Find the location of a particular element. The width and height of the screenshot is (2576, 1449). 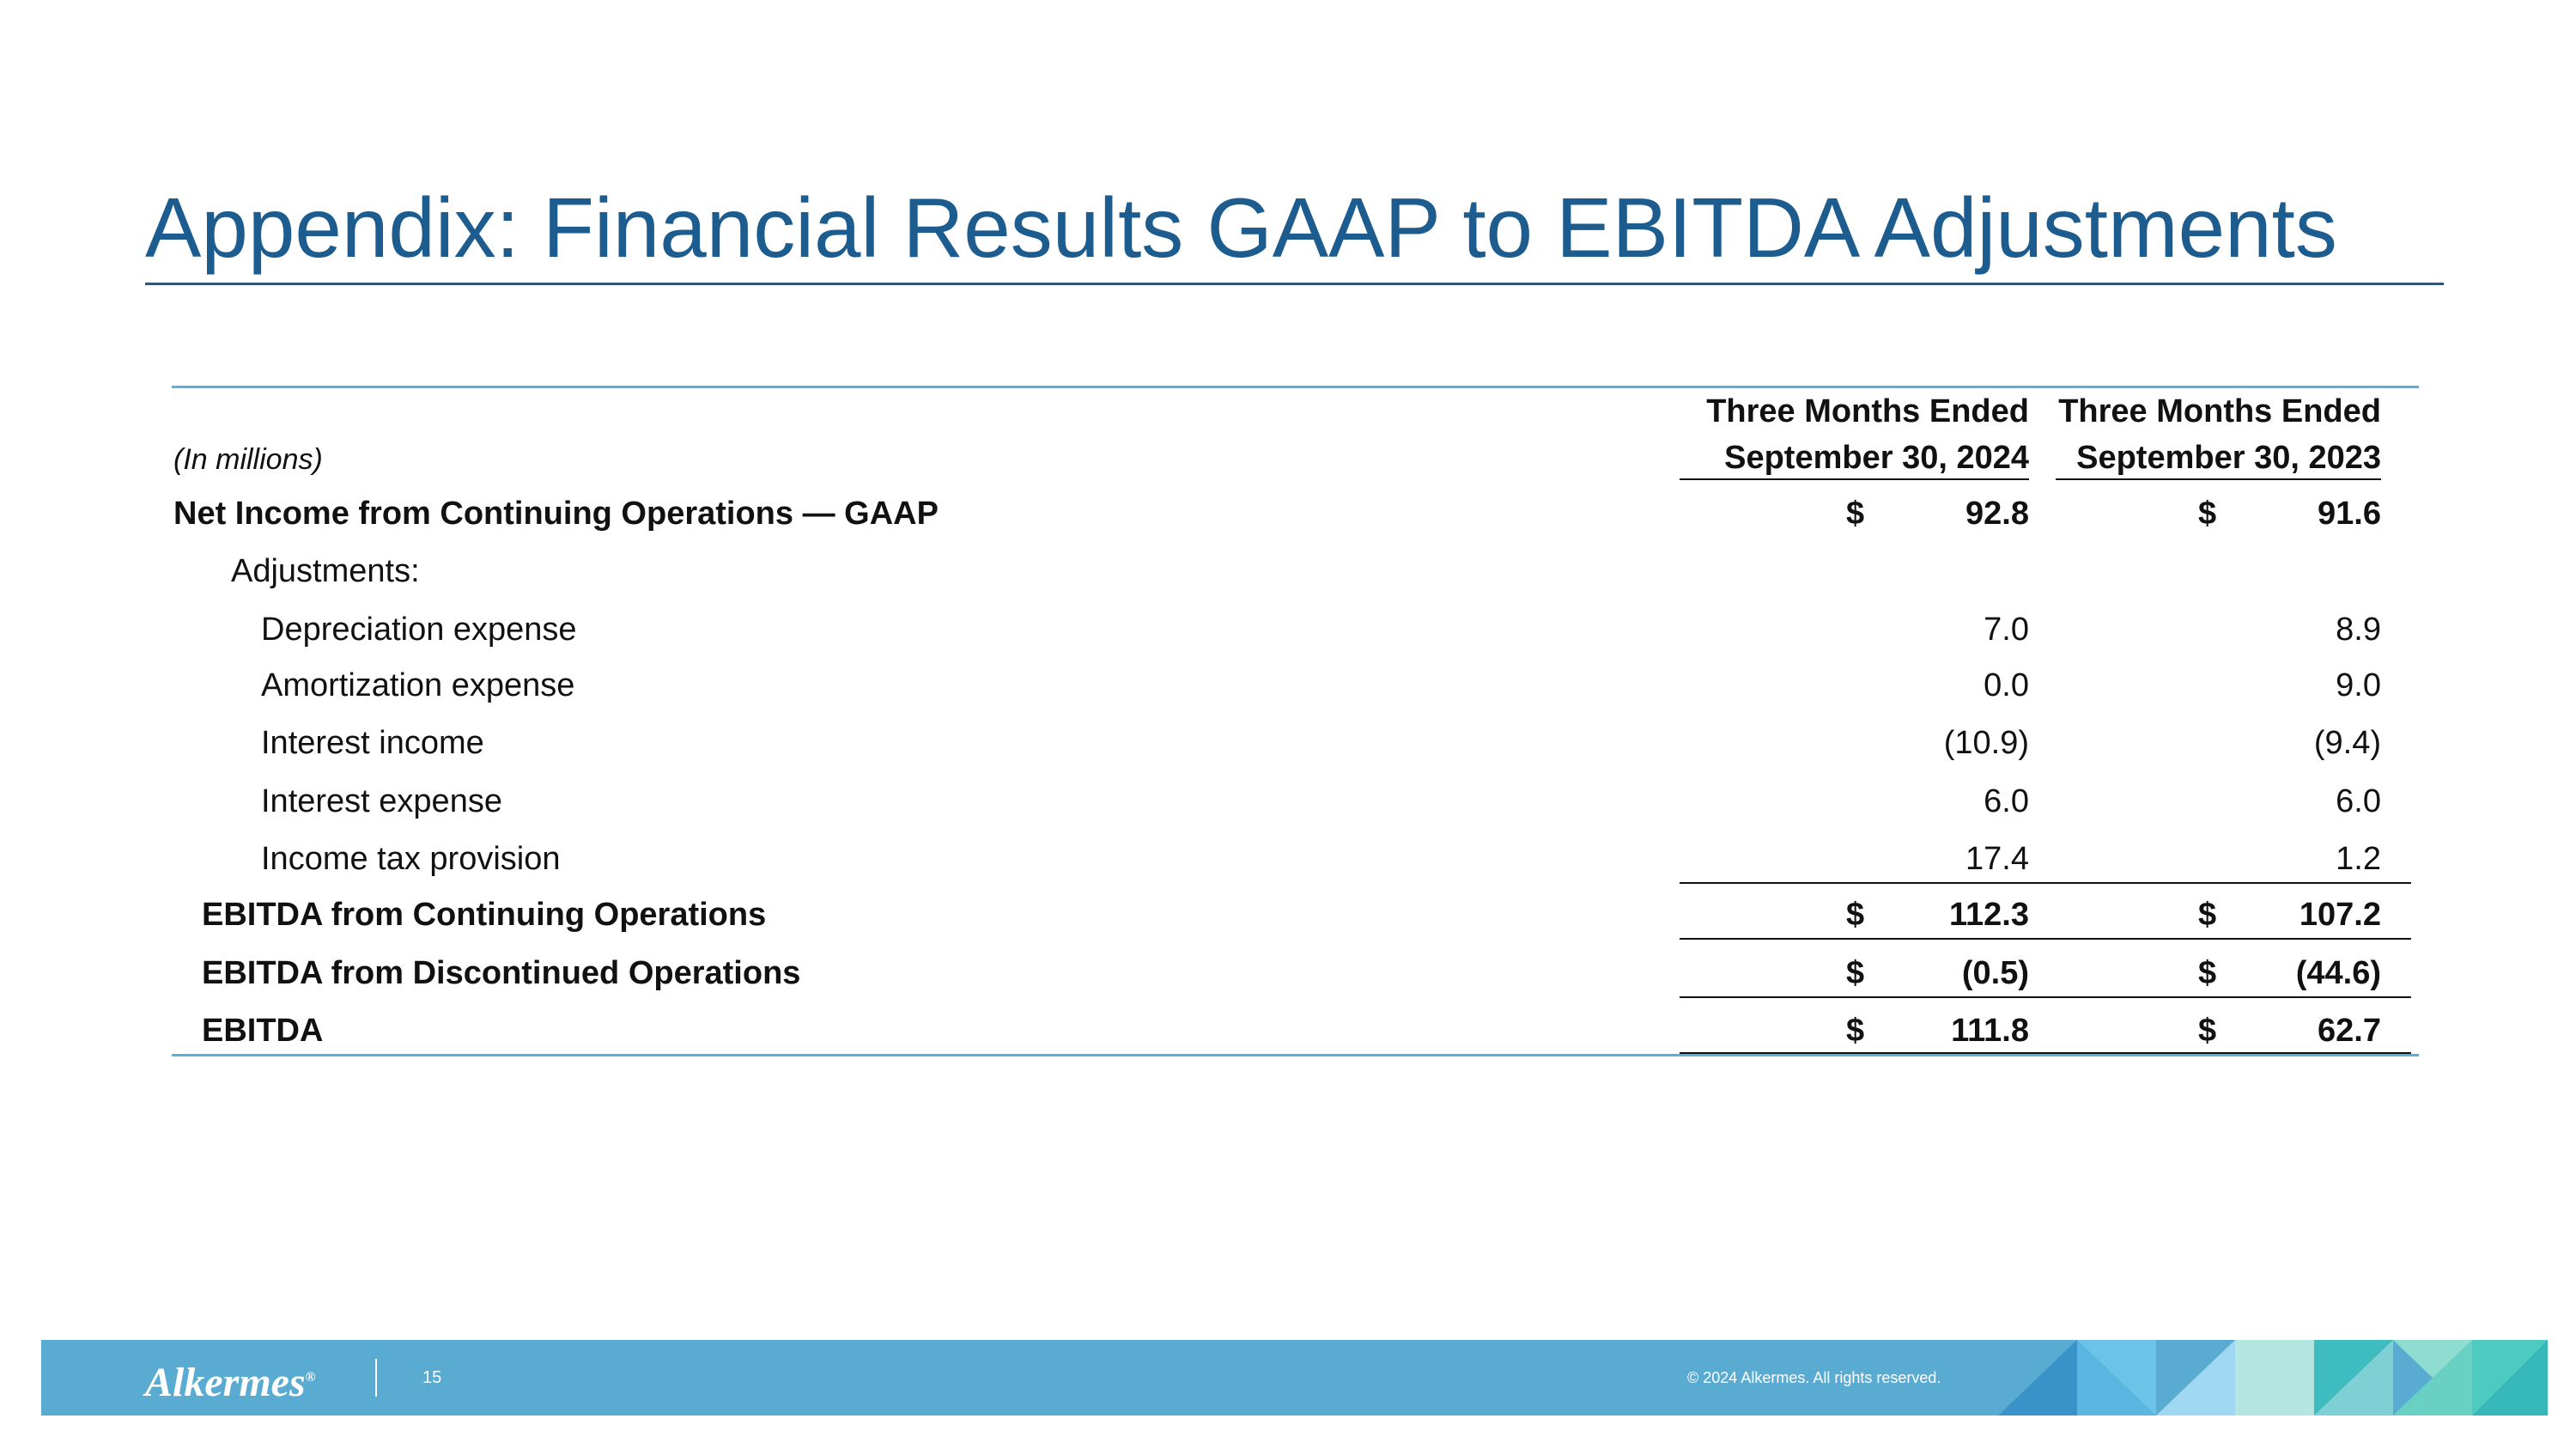

value: 17.4 is located at coordinates (1997, 859).